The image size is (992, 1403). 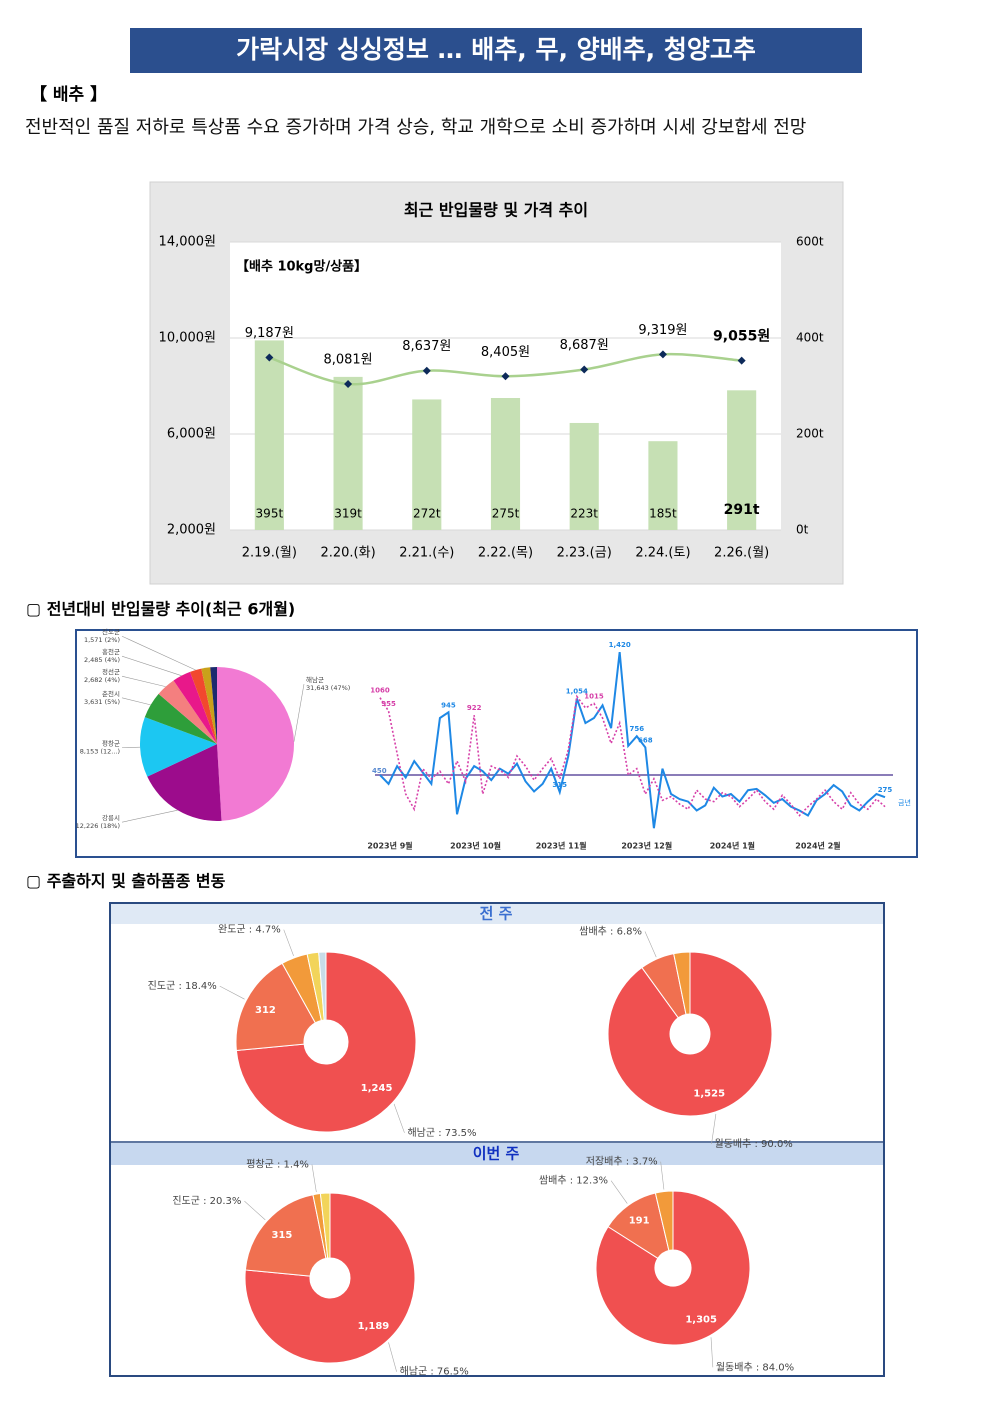 What do you see at coordinates (100, 752) in the screenshot?
I see `slice-label: 8,153 (12...)` at bounding box center [100, 752].